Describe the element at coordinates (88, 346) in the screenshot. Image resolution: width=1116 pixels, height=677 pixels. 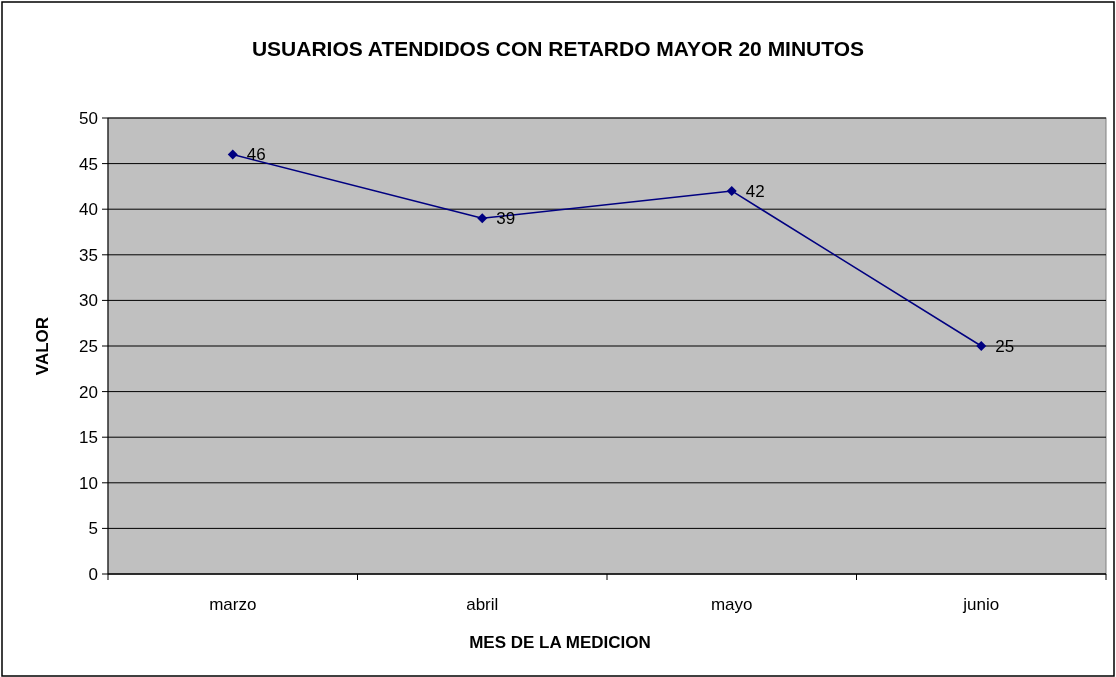
I see `y-tick-label: 25` at that location.